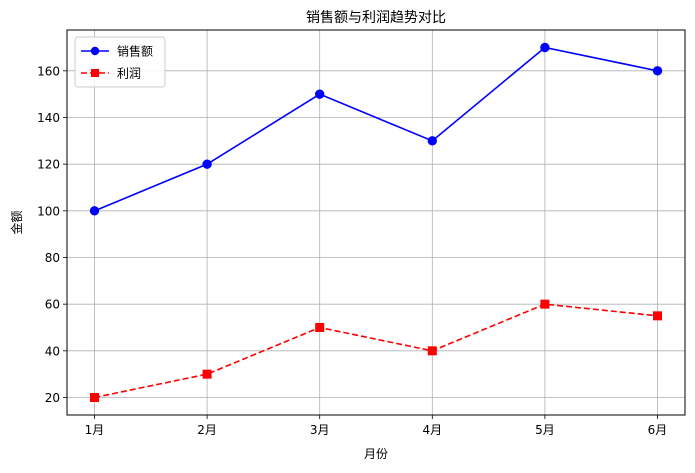 The width and height of the screenshot is (695, 473). Describe the element at coordinates (376, 454) in the screenshot. I see `x-axis-label: 月份` at that location.